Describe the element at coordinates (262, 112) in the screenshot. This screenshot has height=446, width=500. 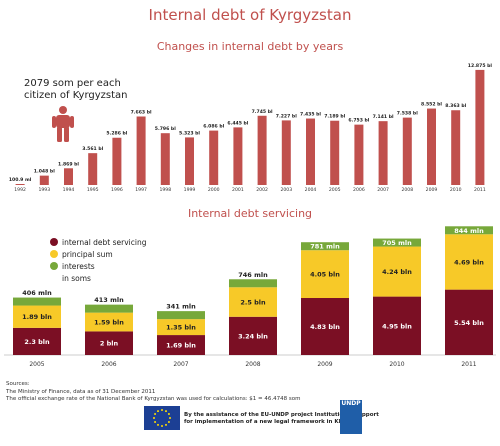
I see `debt-bar-label-2002: 7.745 bl` at that location.